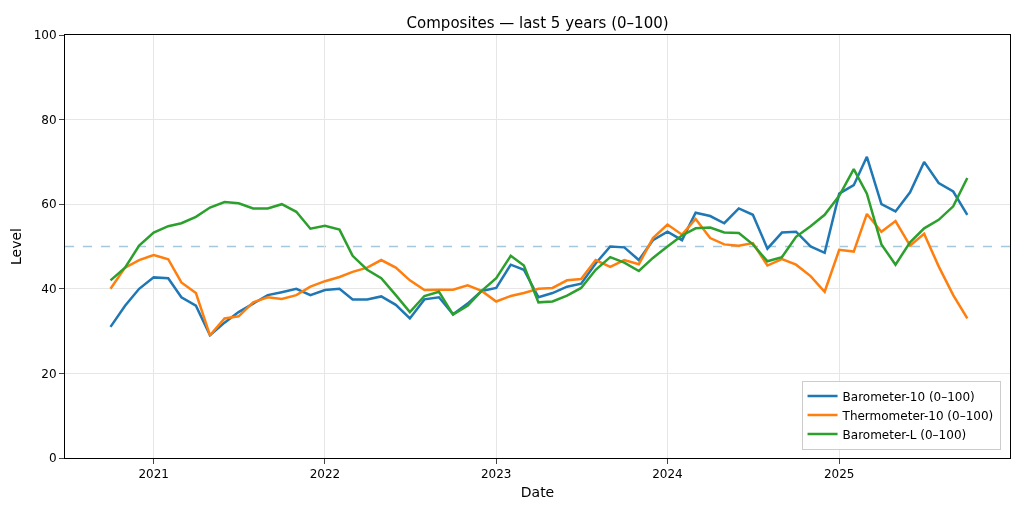 This screenshot has width=1024, height=512. Describe the element at coordinates (49, 289) in the screenshot. I see `y-tick-label: 40` at that location.